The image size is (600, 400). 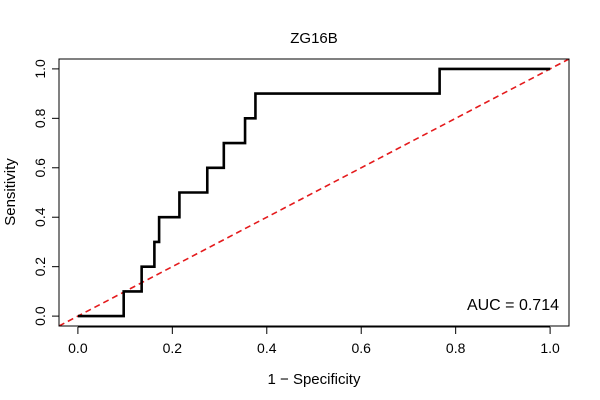 What do you see at coordinates (40, 168) in the screenshot?
I see `y-tick-label: 0.6` at bounding box center [40, 168].